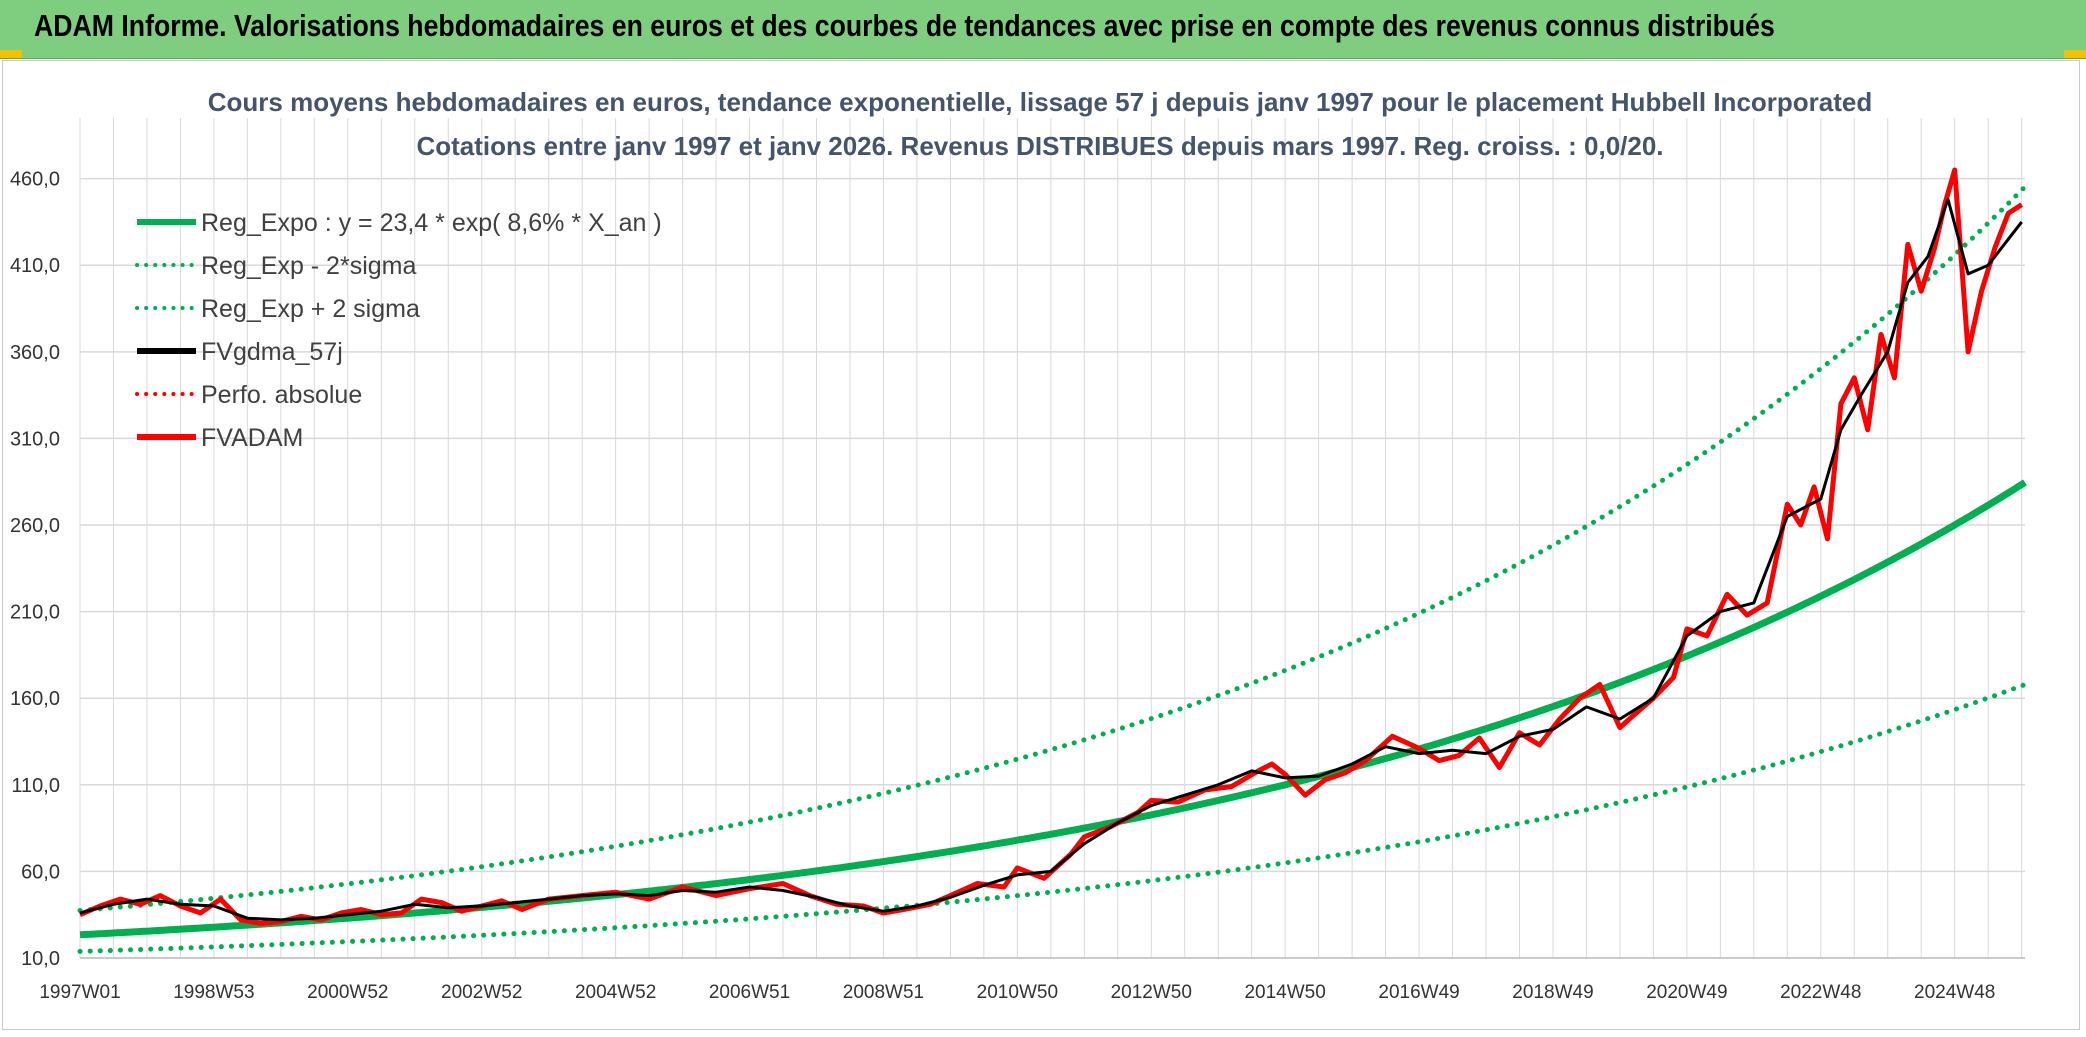 The height and width of the screenshot is (1037, 2086). I want to click on y-tick-label: 260,0, so click(35, 526).